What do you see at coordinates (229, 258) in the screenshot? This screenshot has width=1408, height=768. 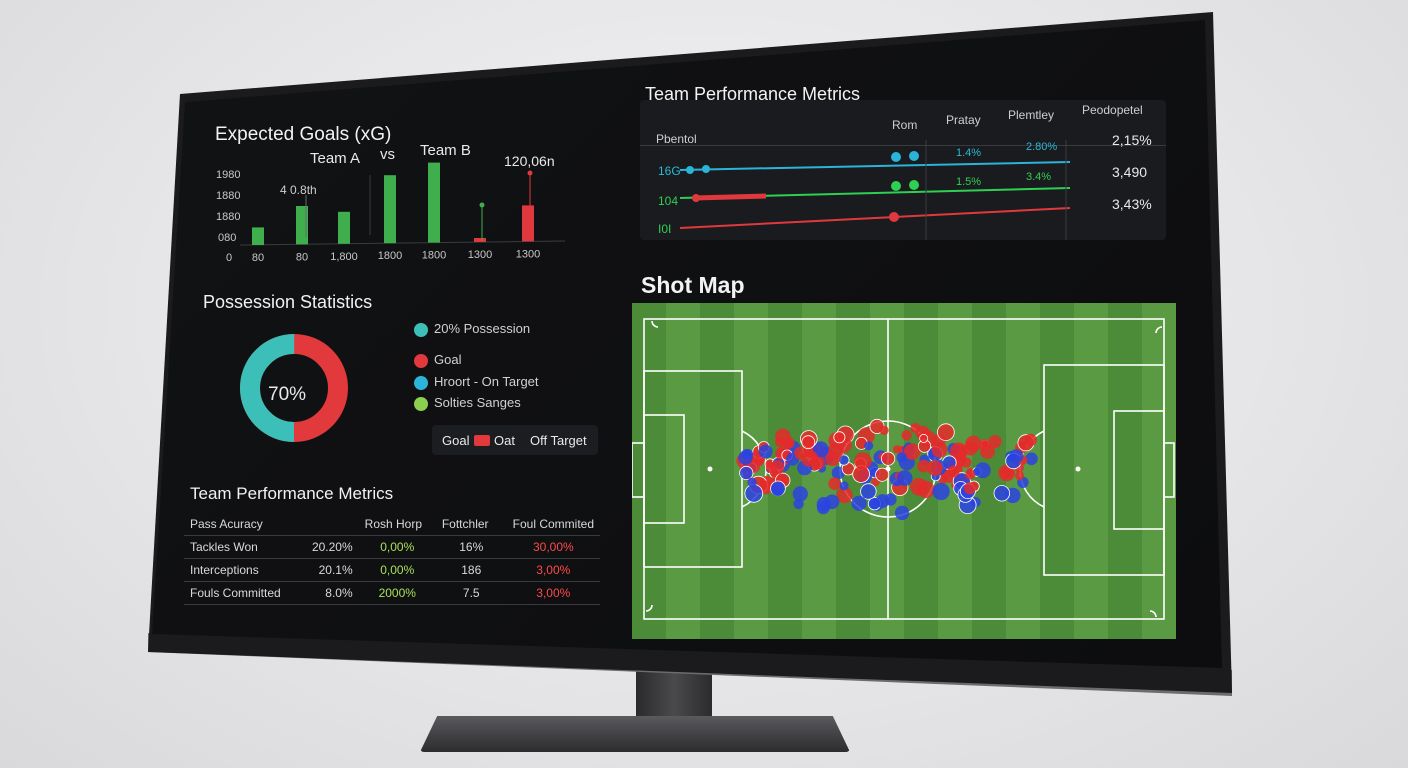 I see `xg-ytick: 0` at bounding box center [229, 258].